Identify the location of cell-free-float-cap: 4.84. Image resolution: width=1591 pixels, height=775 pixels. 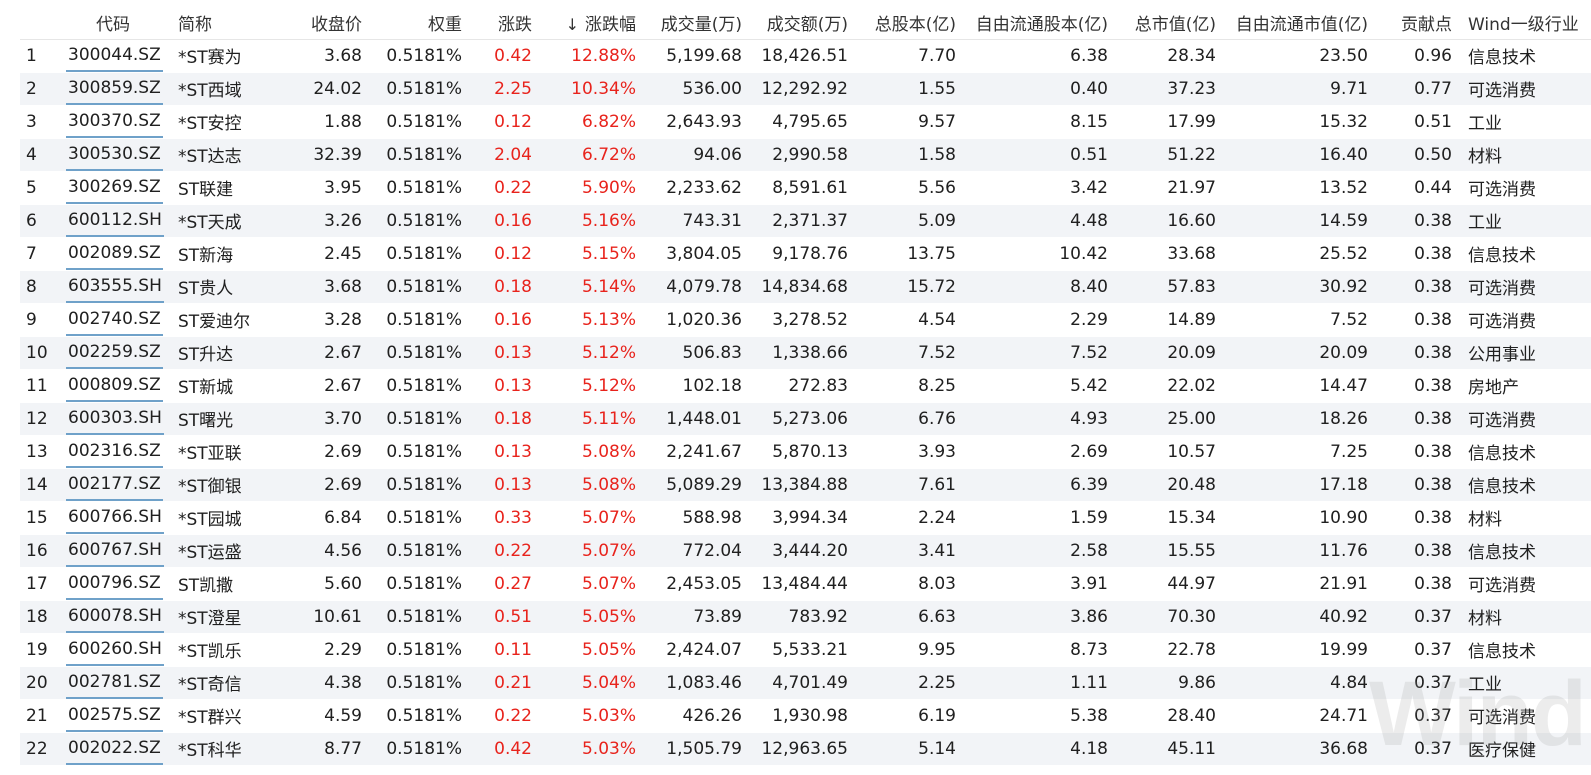
(1298, 683).